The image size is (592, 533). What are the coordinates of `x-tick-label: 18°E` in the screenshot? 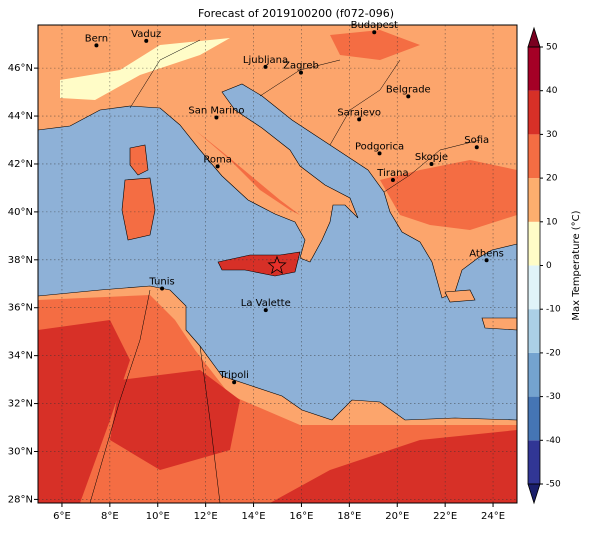 It's located at (349, 516).